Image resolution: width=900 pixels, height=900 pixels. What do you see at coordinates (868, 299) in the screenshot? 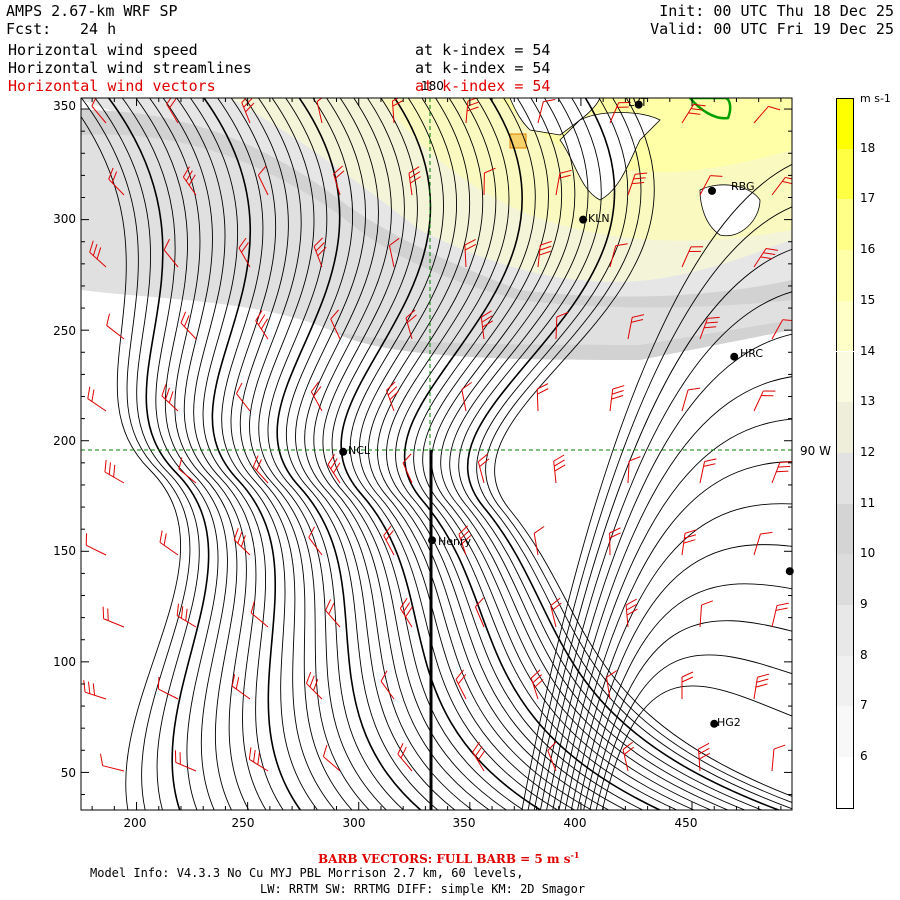
I see `colorbar-level-label: 15` at bounding box center [868, 299].